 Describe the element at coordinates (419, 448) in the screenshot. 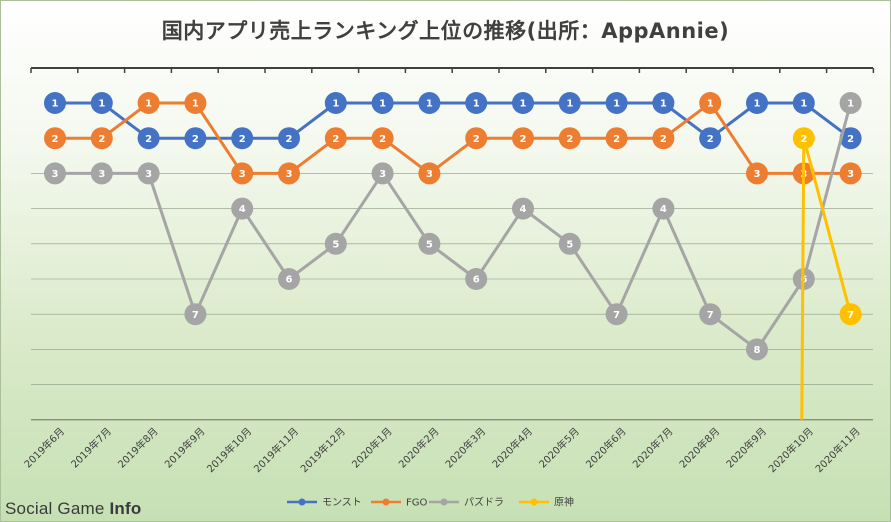

I see `x-tick-label: 2020年2月` at that location.